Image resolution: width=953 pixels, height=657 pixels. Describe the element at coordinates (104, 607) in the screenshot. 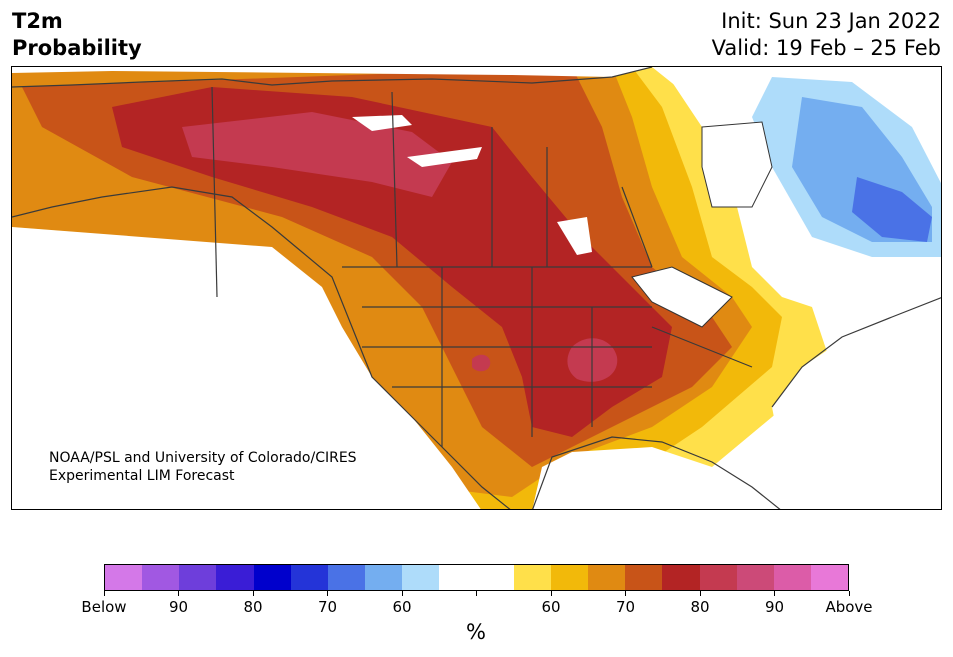

I see `colorbar-tick-label: Below` at that location.